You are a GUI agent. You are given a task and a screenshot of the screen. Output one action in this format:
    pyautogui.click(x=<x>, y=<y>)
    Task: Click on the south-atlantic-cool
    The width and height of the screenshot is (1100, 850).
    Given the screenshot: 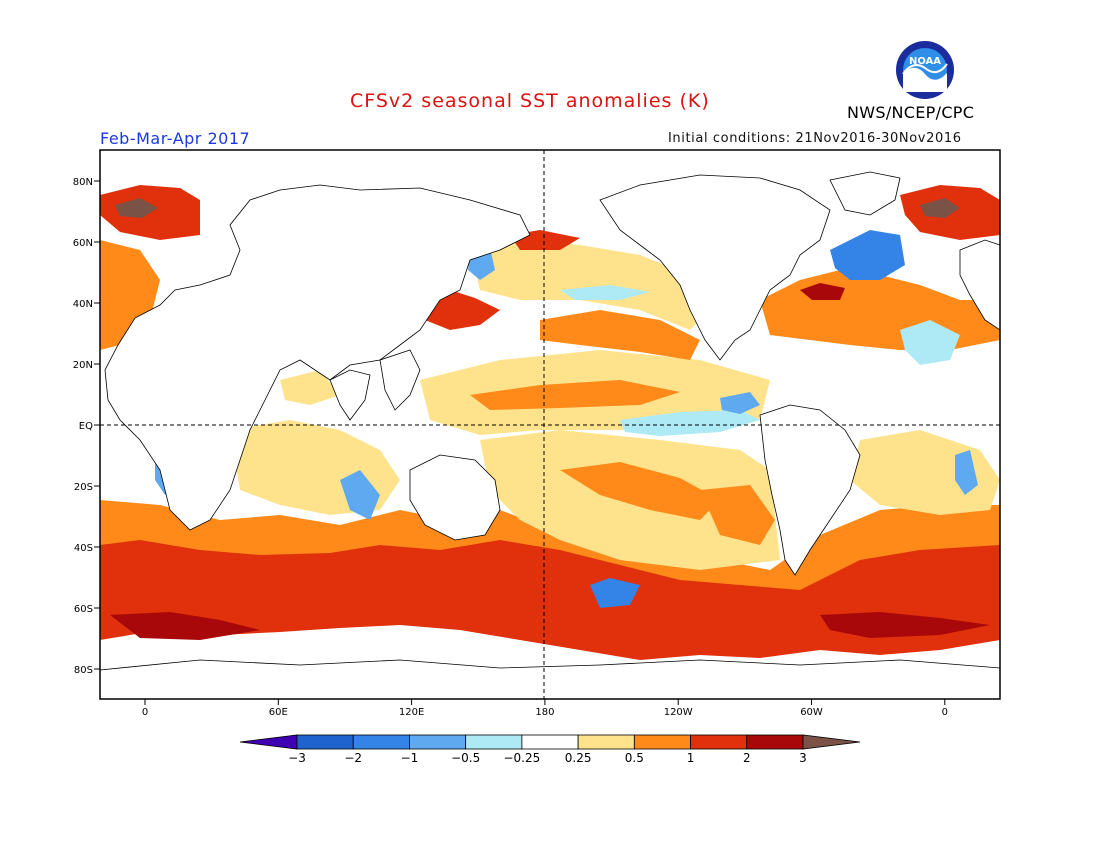 What is the action you would take?
    pyautogui.click(x=966, y=472)
    